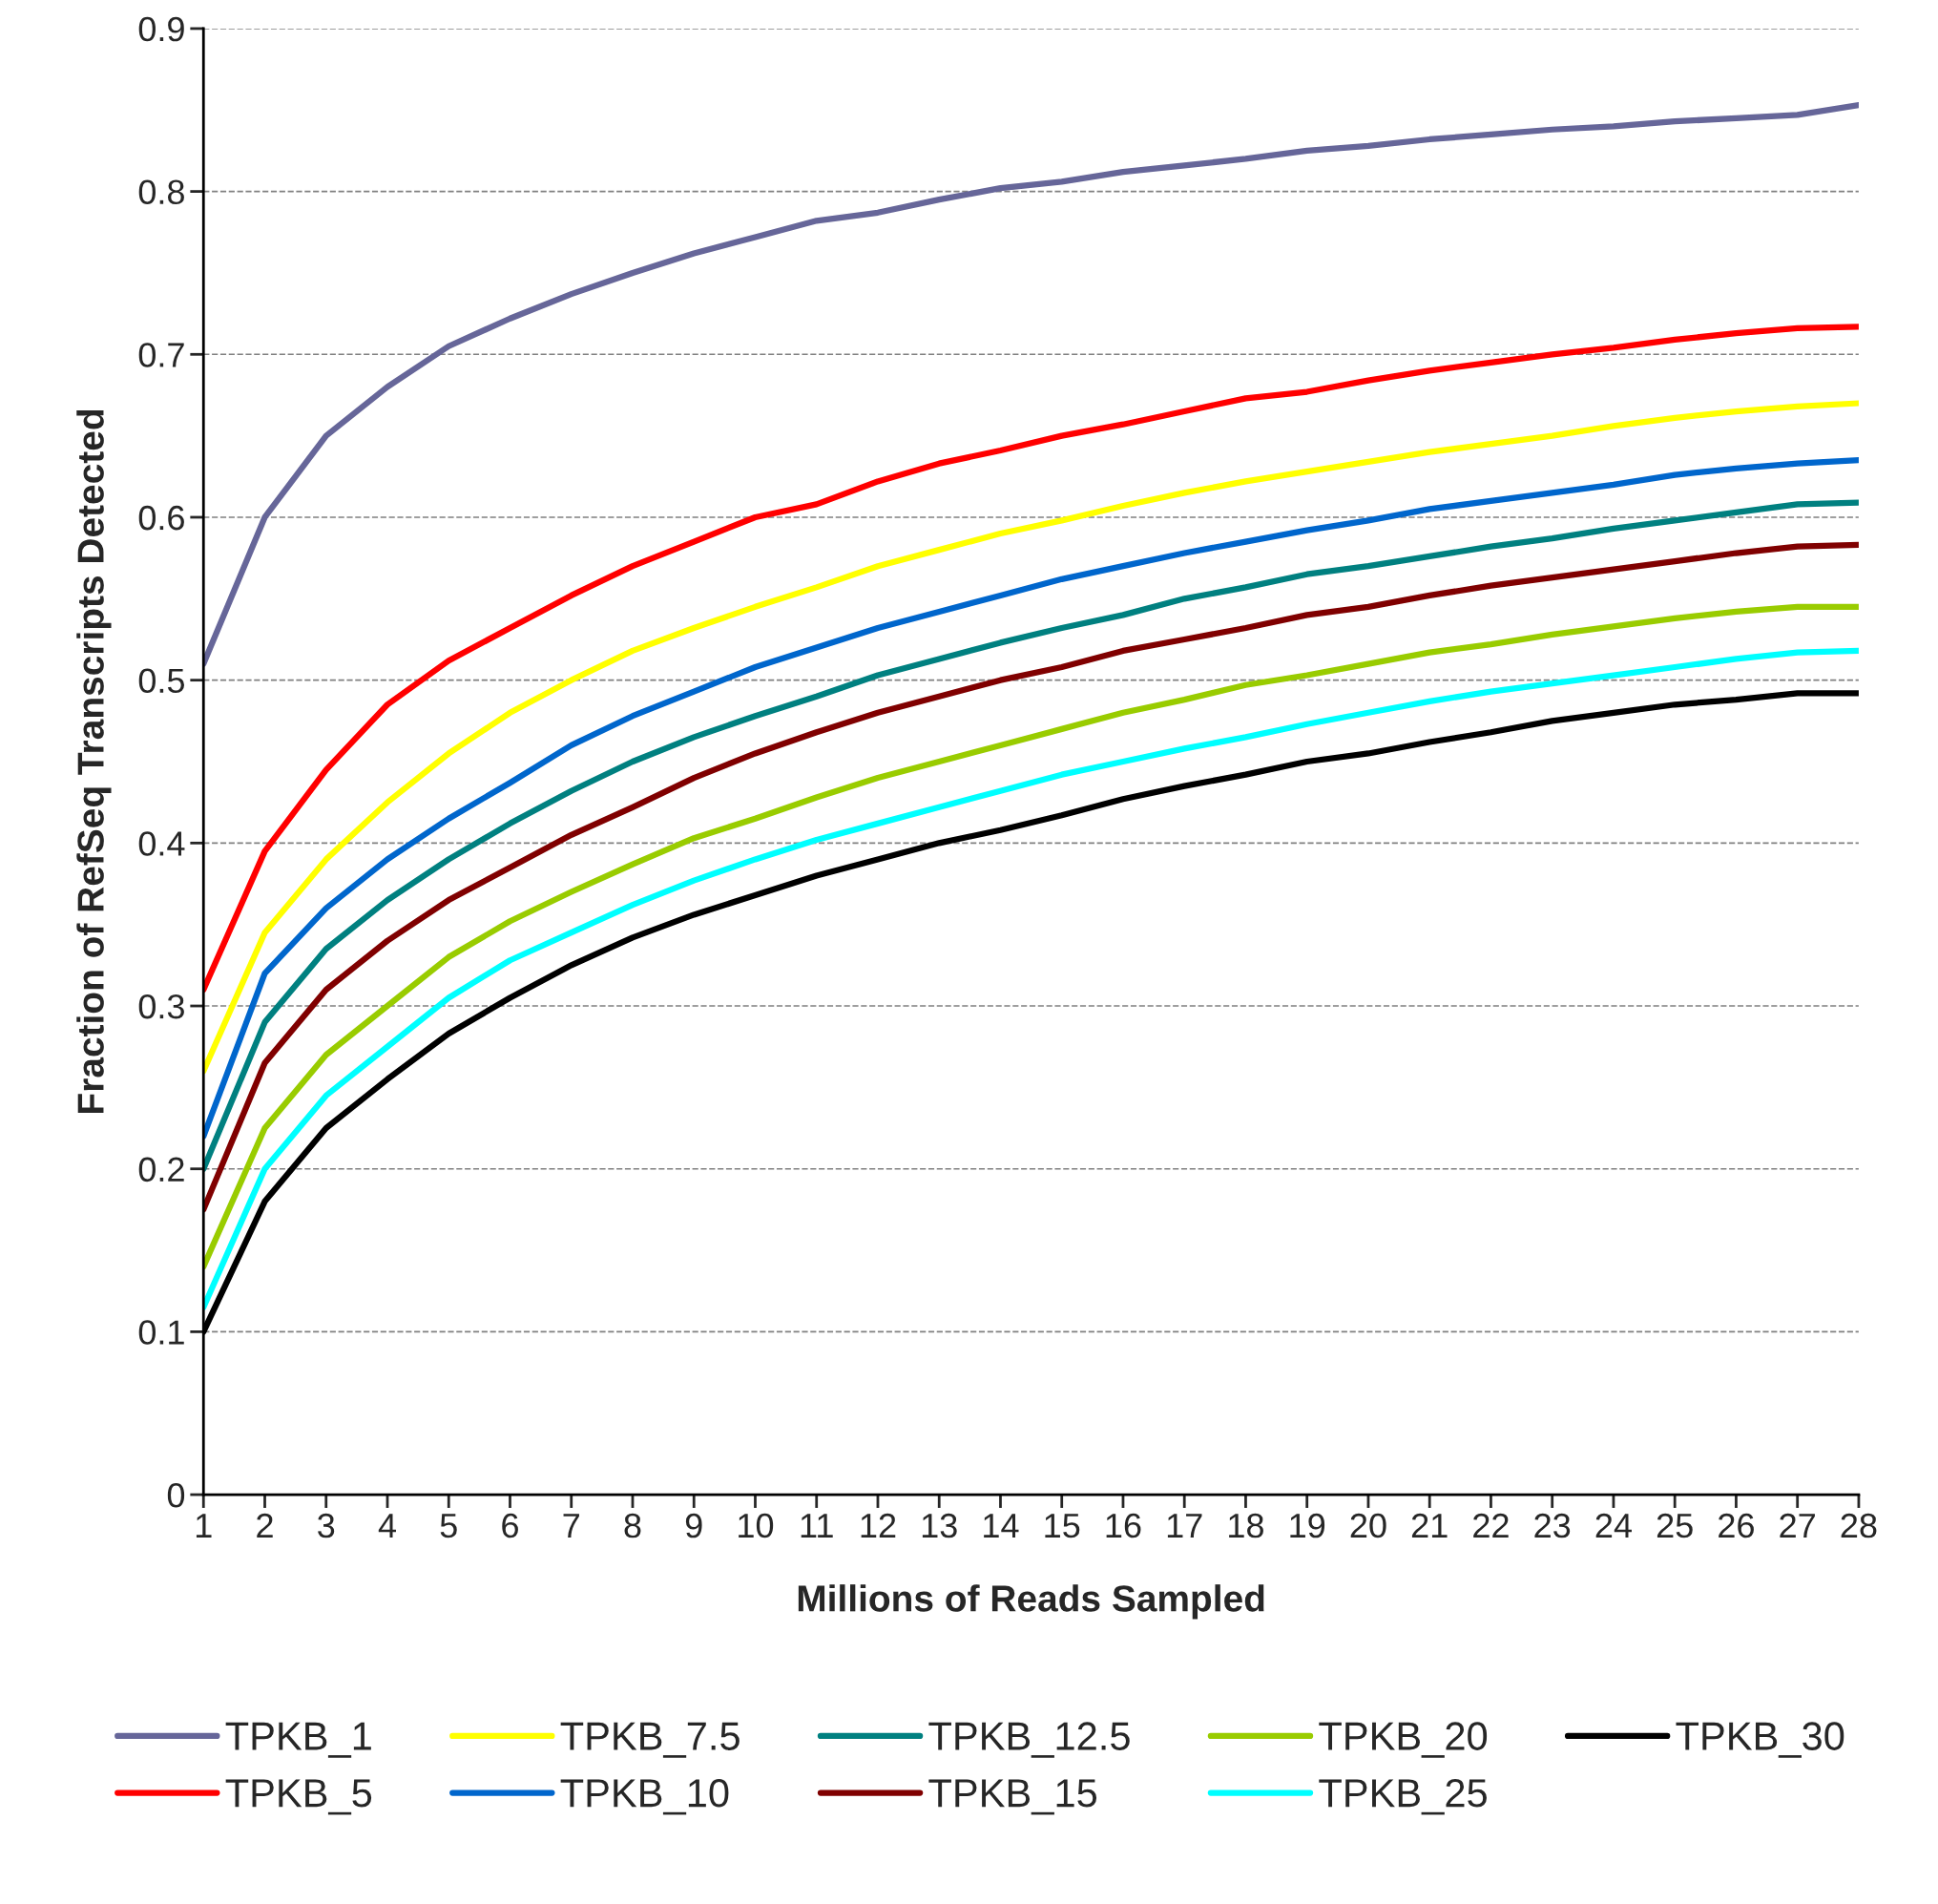 The image size is (1938, 1904). What do you see at coordinates (161, 518) in the screenshot?
I see `y-tick-label: 0.6` at bounding box center [161, 518].